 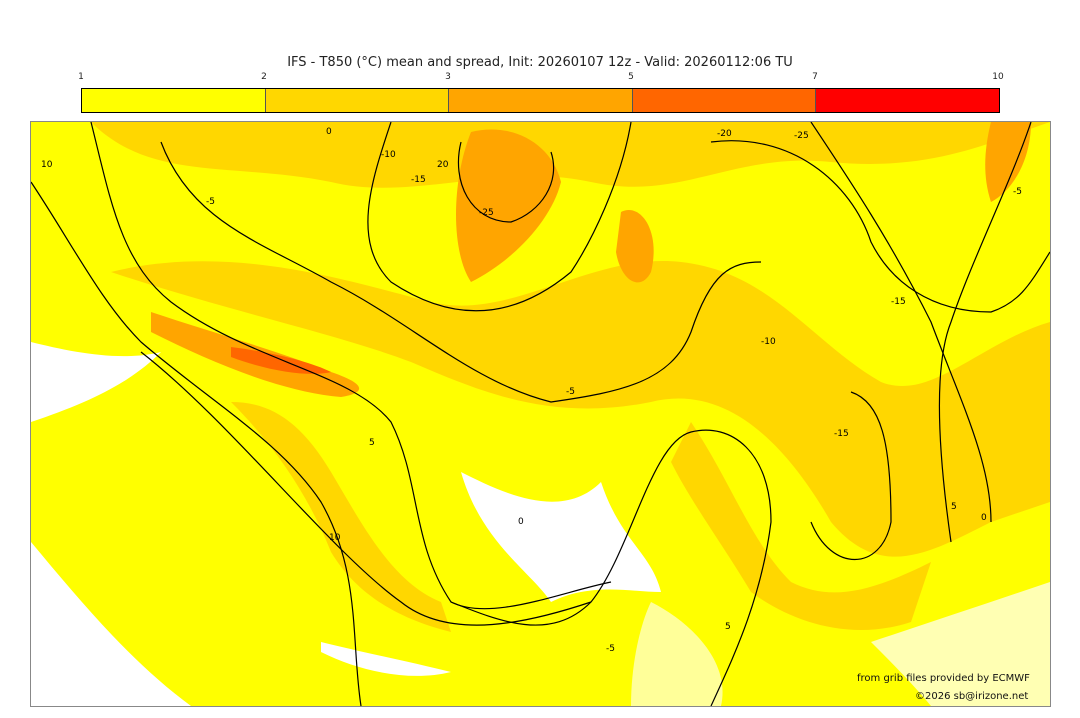 What do you see at coordinates (972, 696) in the screenshot?
I see `copyright: ©2026 sb@irizone.net` at bounding box center [972, 696].